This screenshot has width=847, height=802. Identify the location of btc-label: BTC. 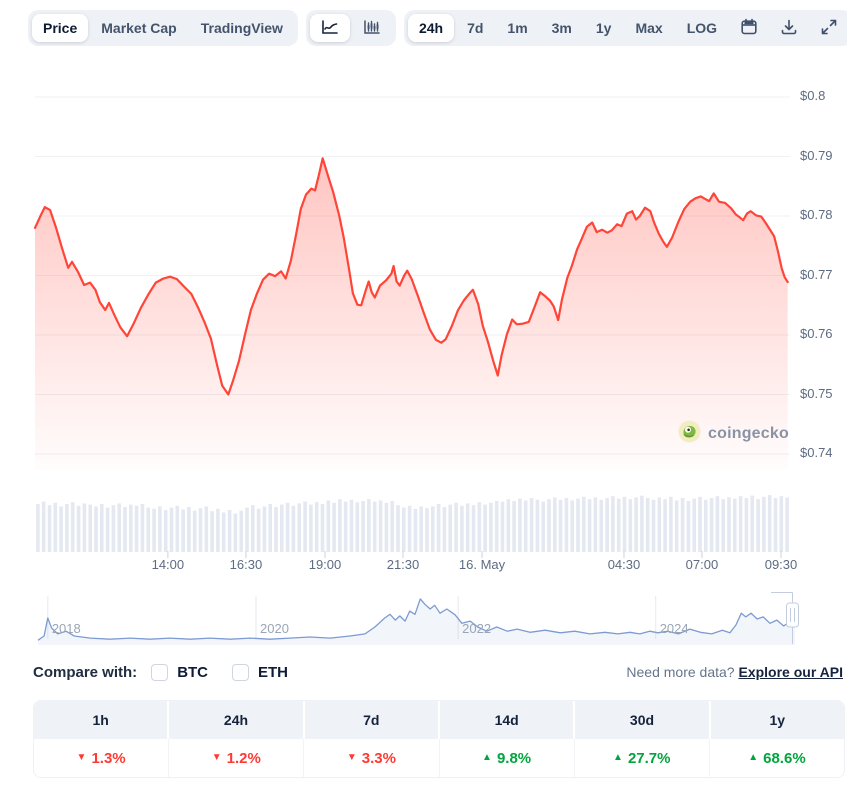
(193, 672).